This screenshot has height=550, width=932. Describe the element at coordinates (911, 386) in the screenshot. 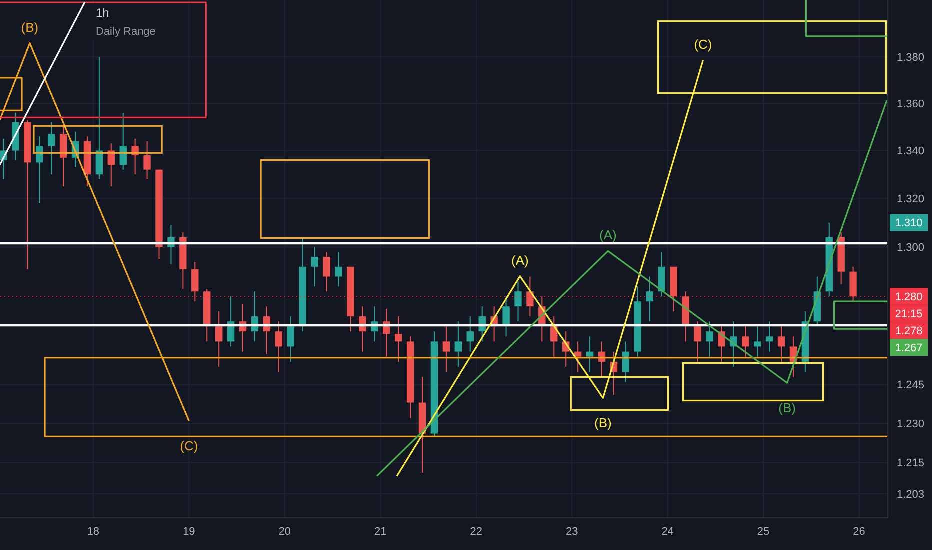

I see `y-tick-label: 1.245` at that location.